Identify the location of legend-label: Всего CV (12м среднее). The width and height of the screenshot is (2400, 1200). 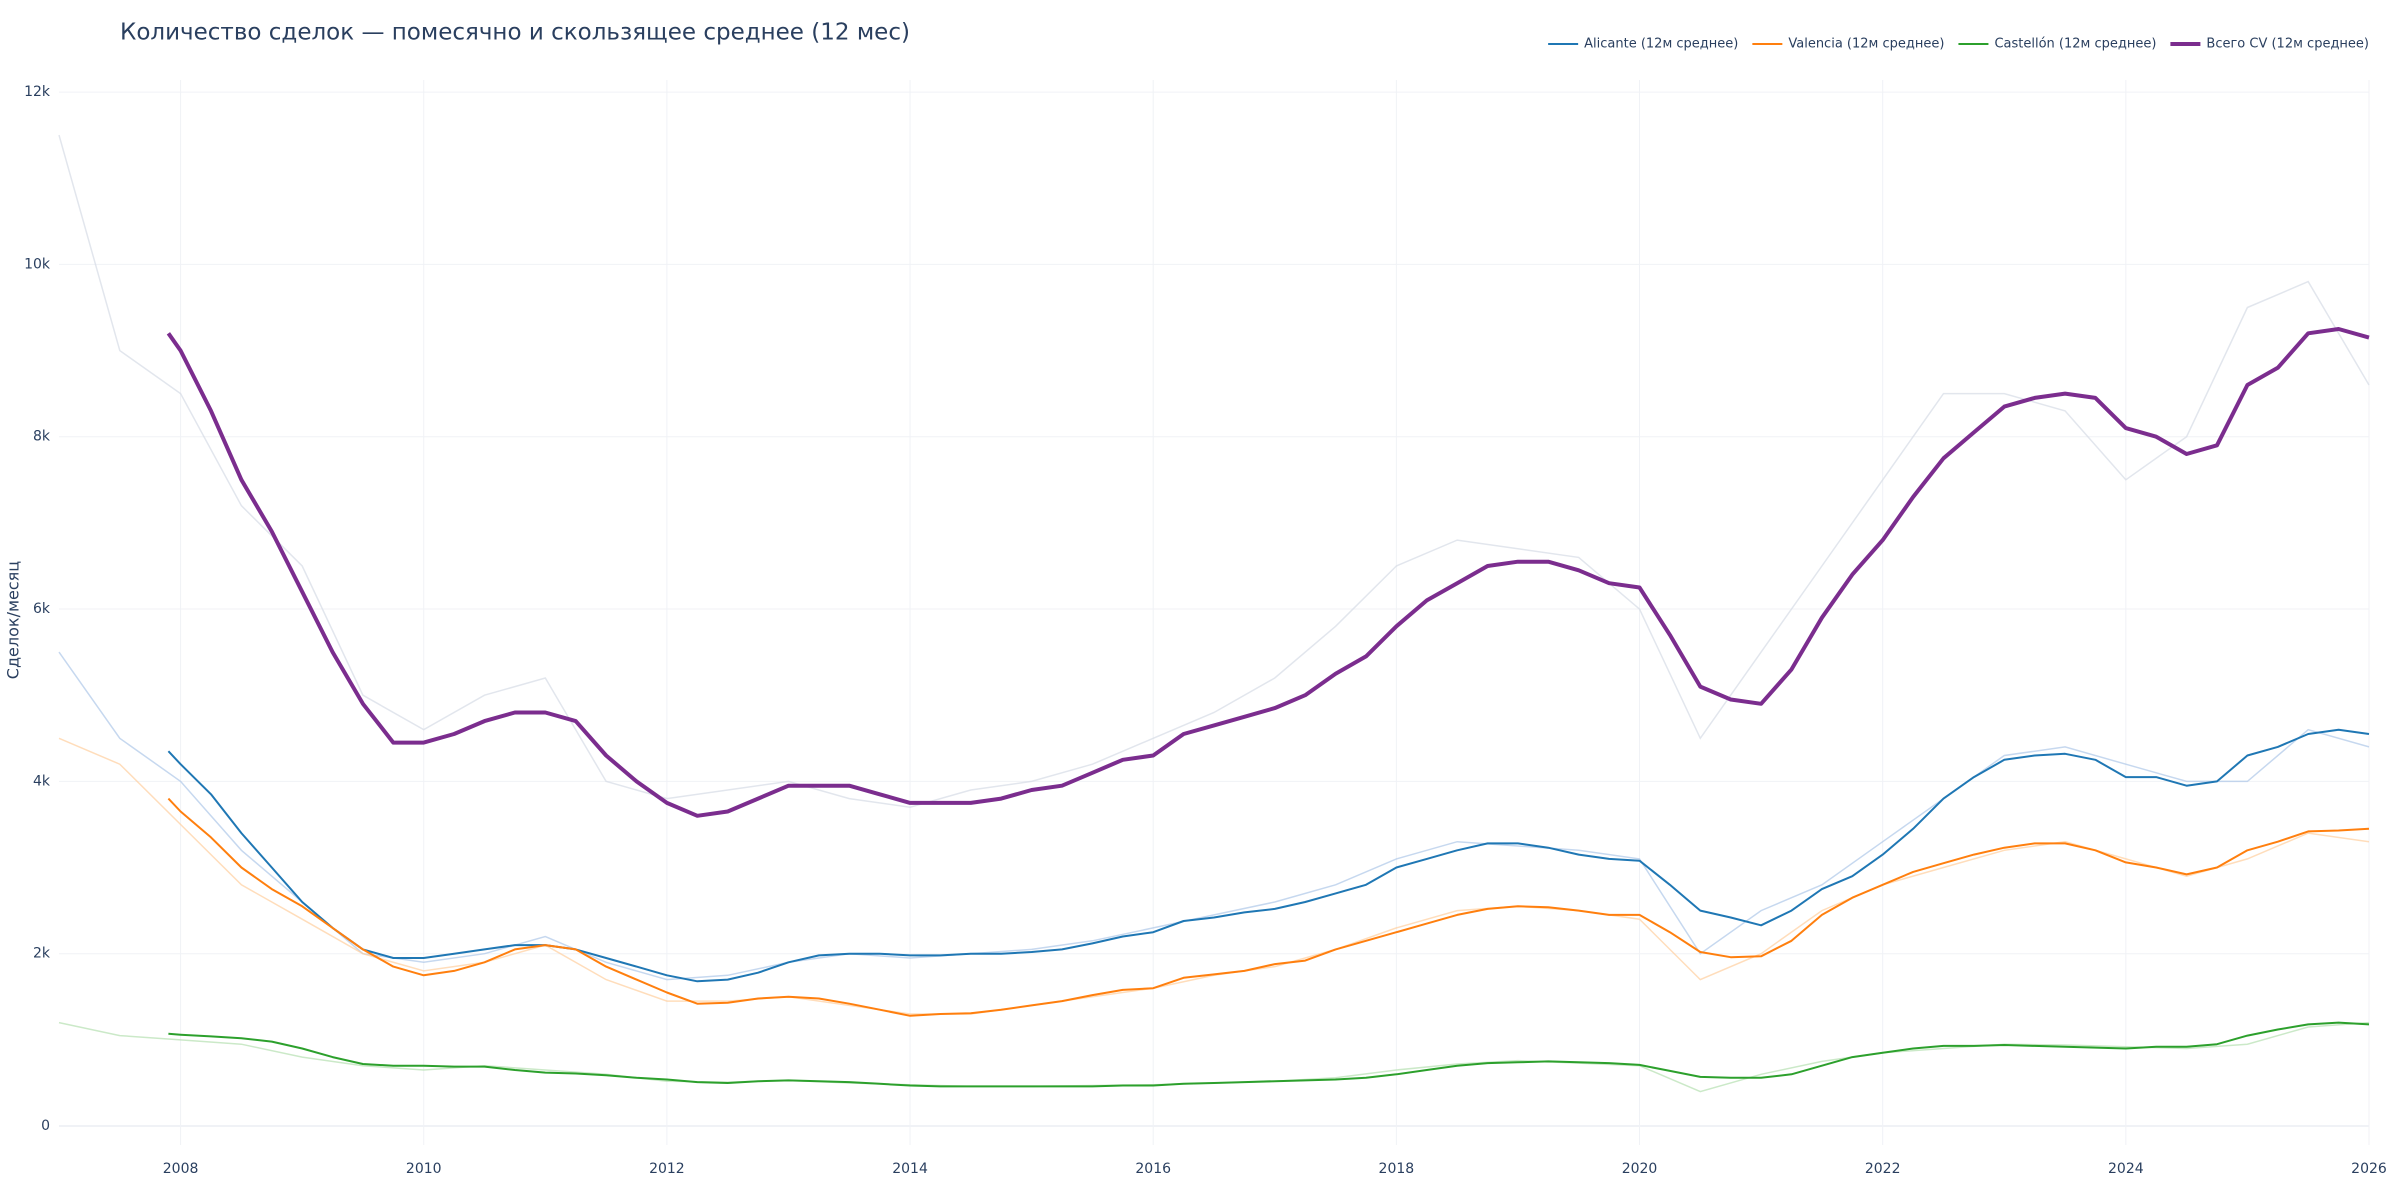
(2287, 44).